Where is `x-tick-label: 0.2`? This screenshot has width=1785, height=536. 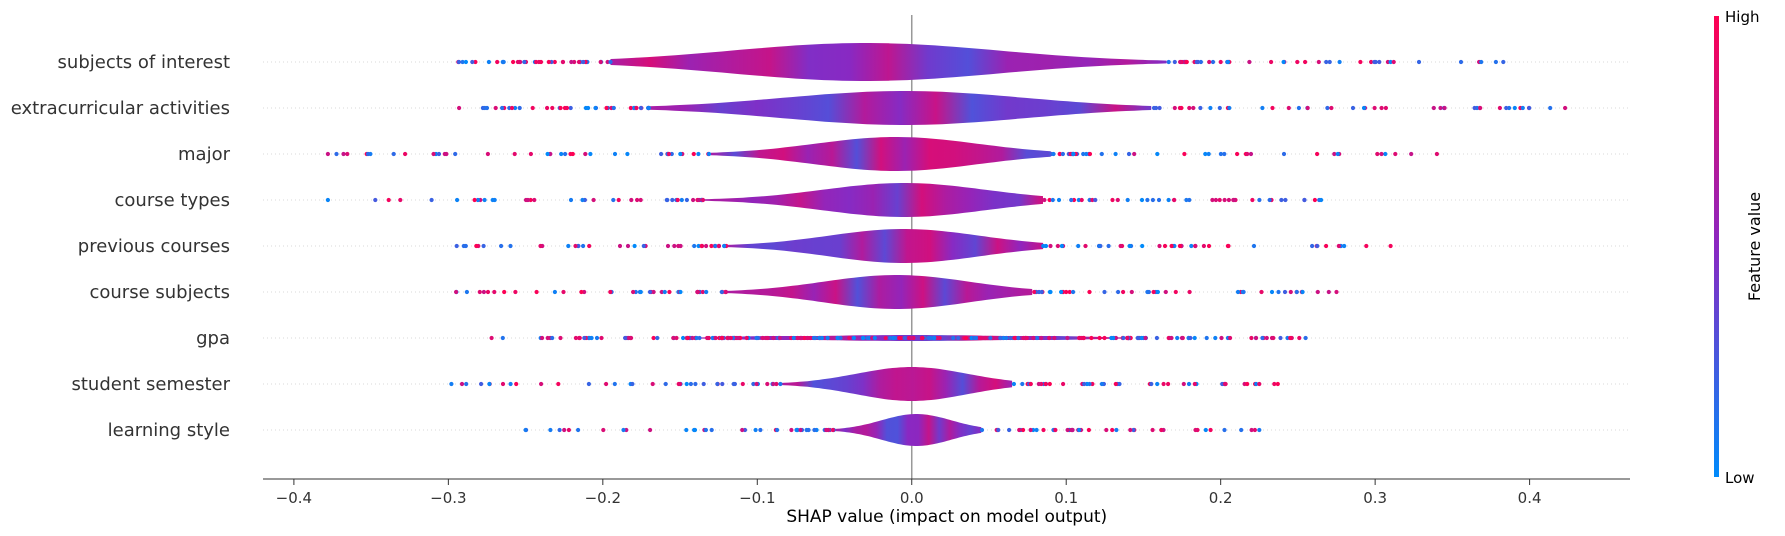
x-tick-label: 0.2 is located at coordinates (1221, 498).